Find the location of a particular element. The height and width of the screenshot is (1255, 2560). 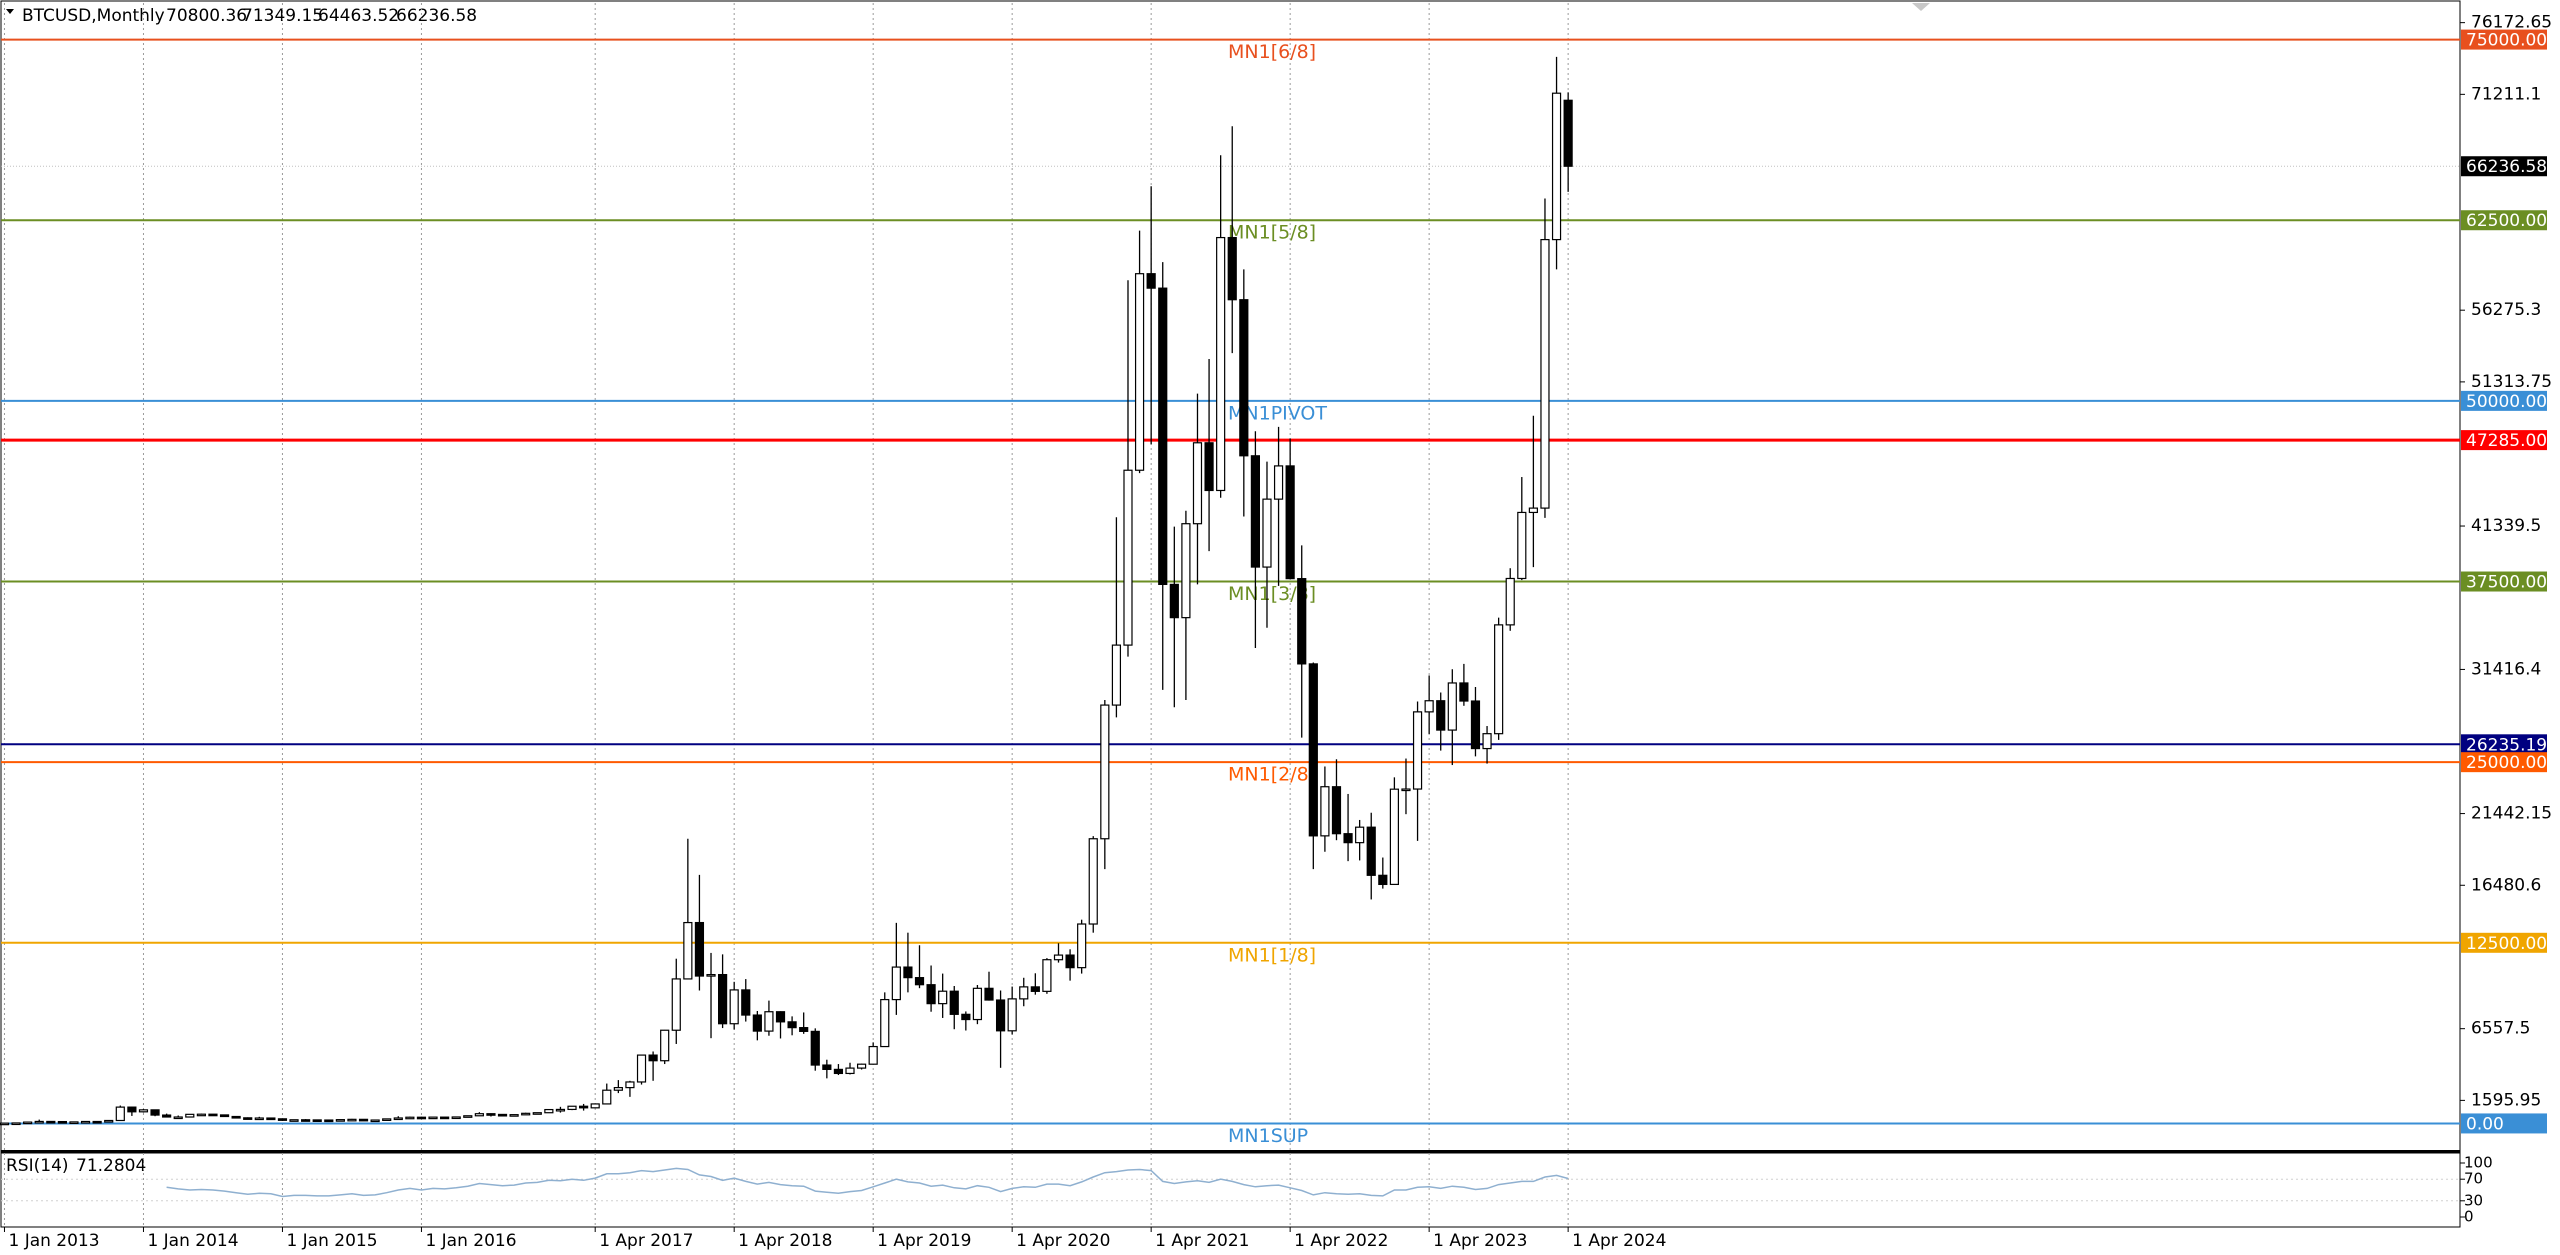

rsi-line is located at coordinates (867, 1182).